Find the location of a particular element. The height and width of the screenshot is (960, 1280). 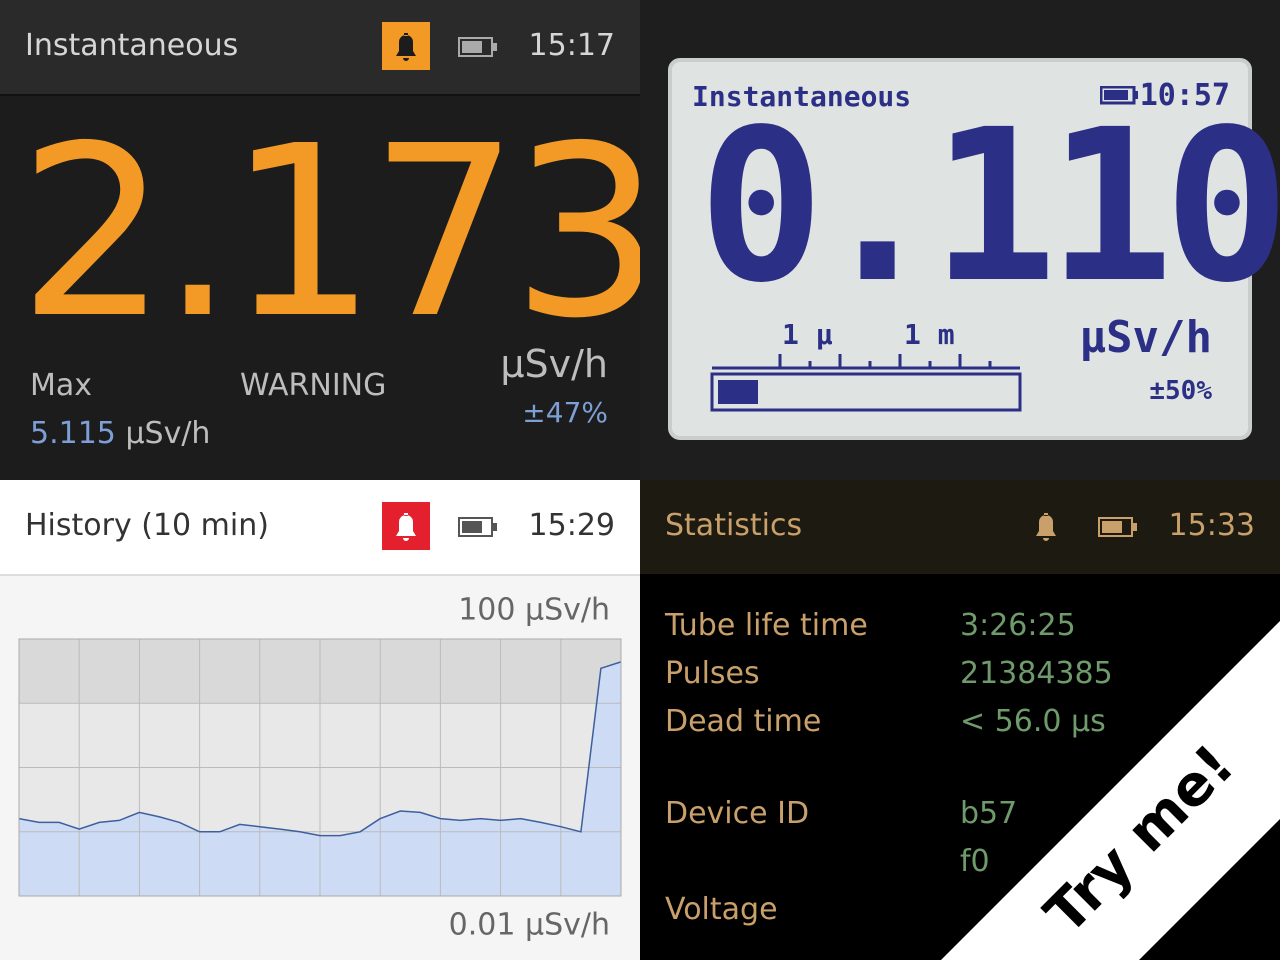

lcd-unit: µSv/h is located at coordinates (1145, 337).